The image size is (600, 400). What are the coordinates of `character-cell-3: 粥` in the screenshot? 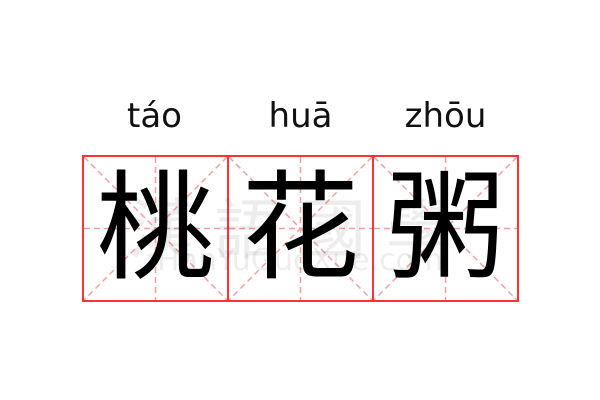 It's located at (445, 228).